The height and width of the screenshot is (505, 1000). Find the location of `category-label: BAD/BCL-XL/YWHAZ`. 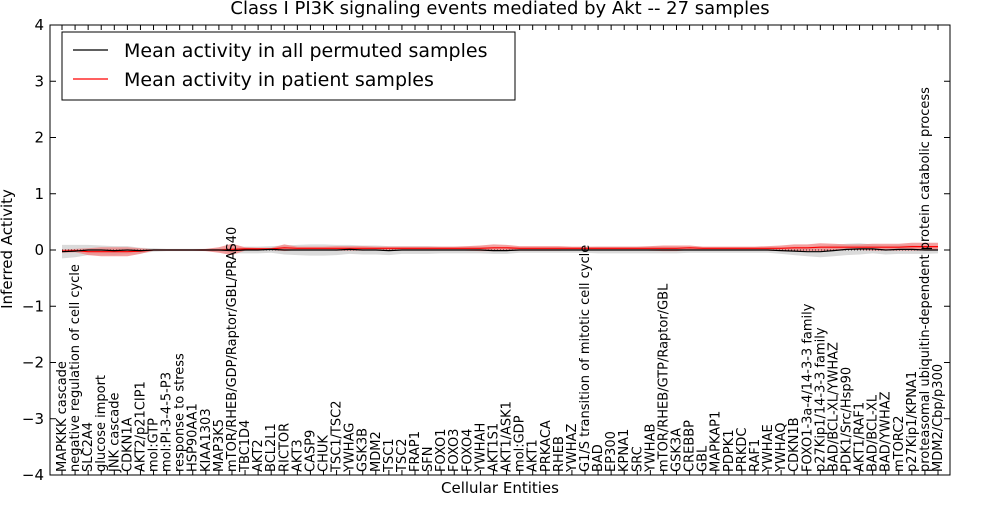

category-label: BAD/BCL-XL/YWHAZ is located at coordinates (833, 407).